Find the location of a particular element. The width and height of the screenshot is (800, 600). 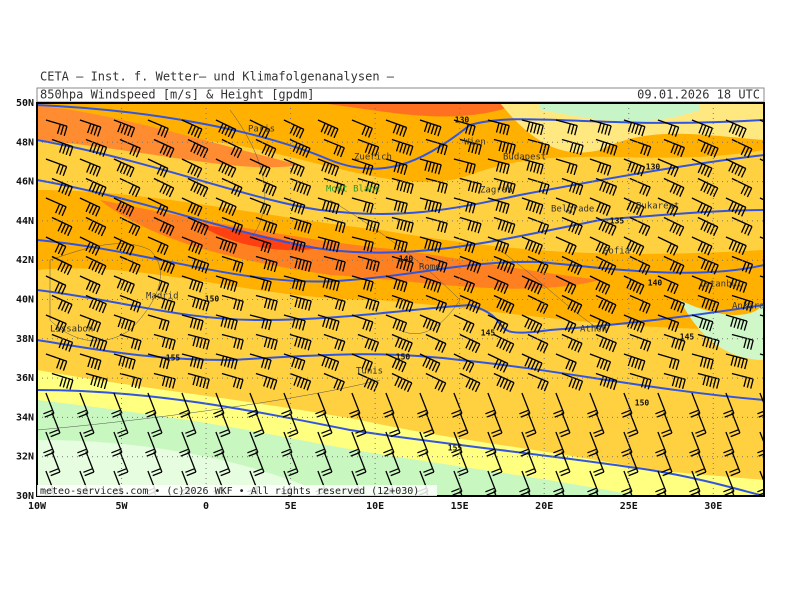

valid-time: 09.01.2026 18 UTC is located at coordinates (698, 95).